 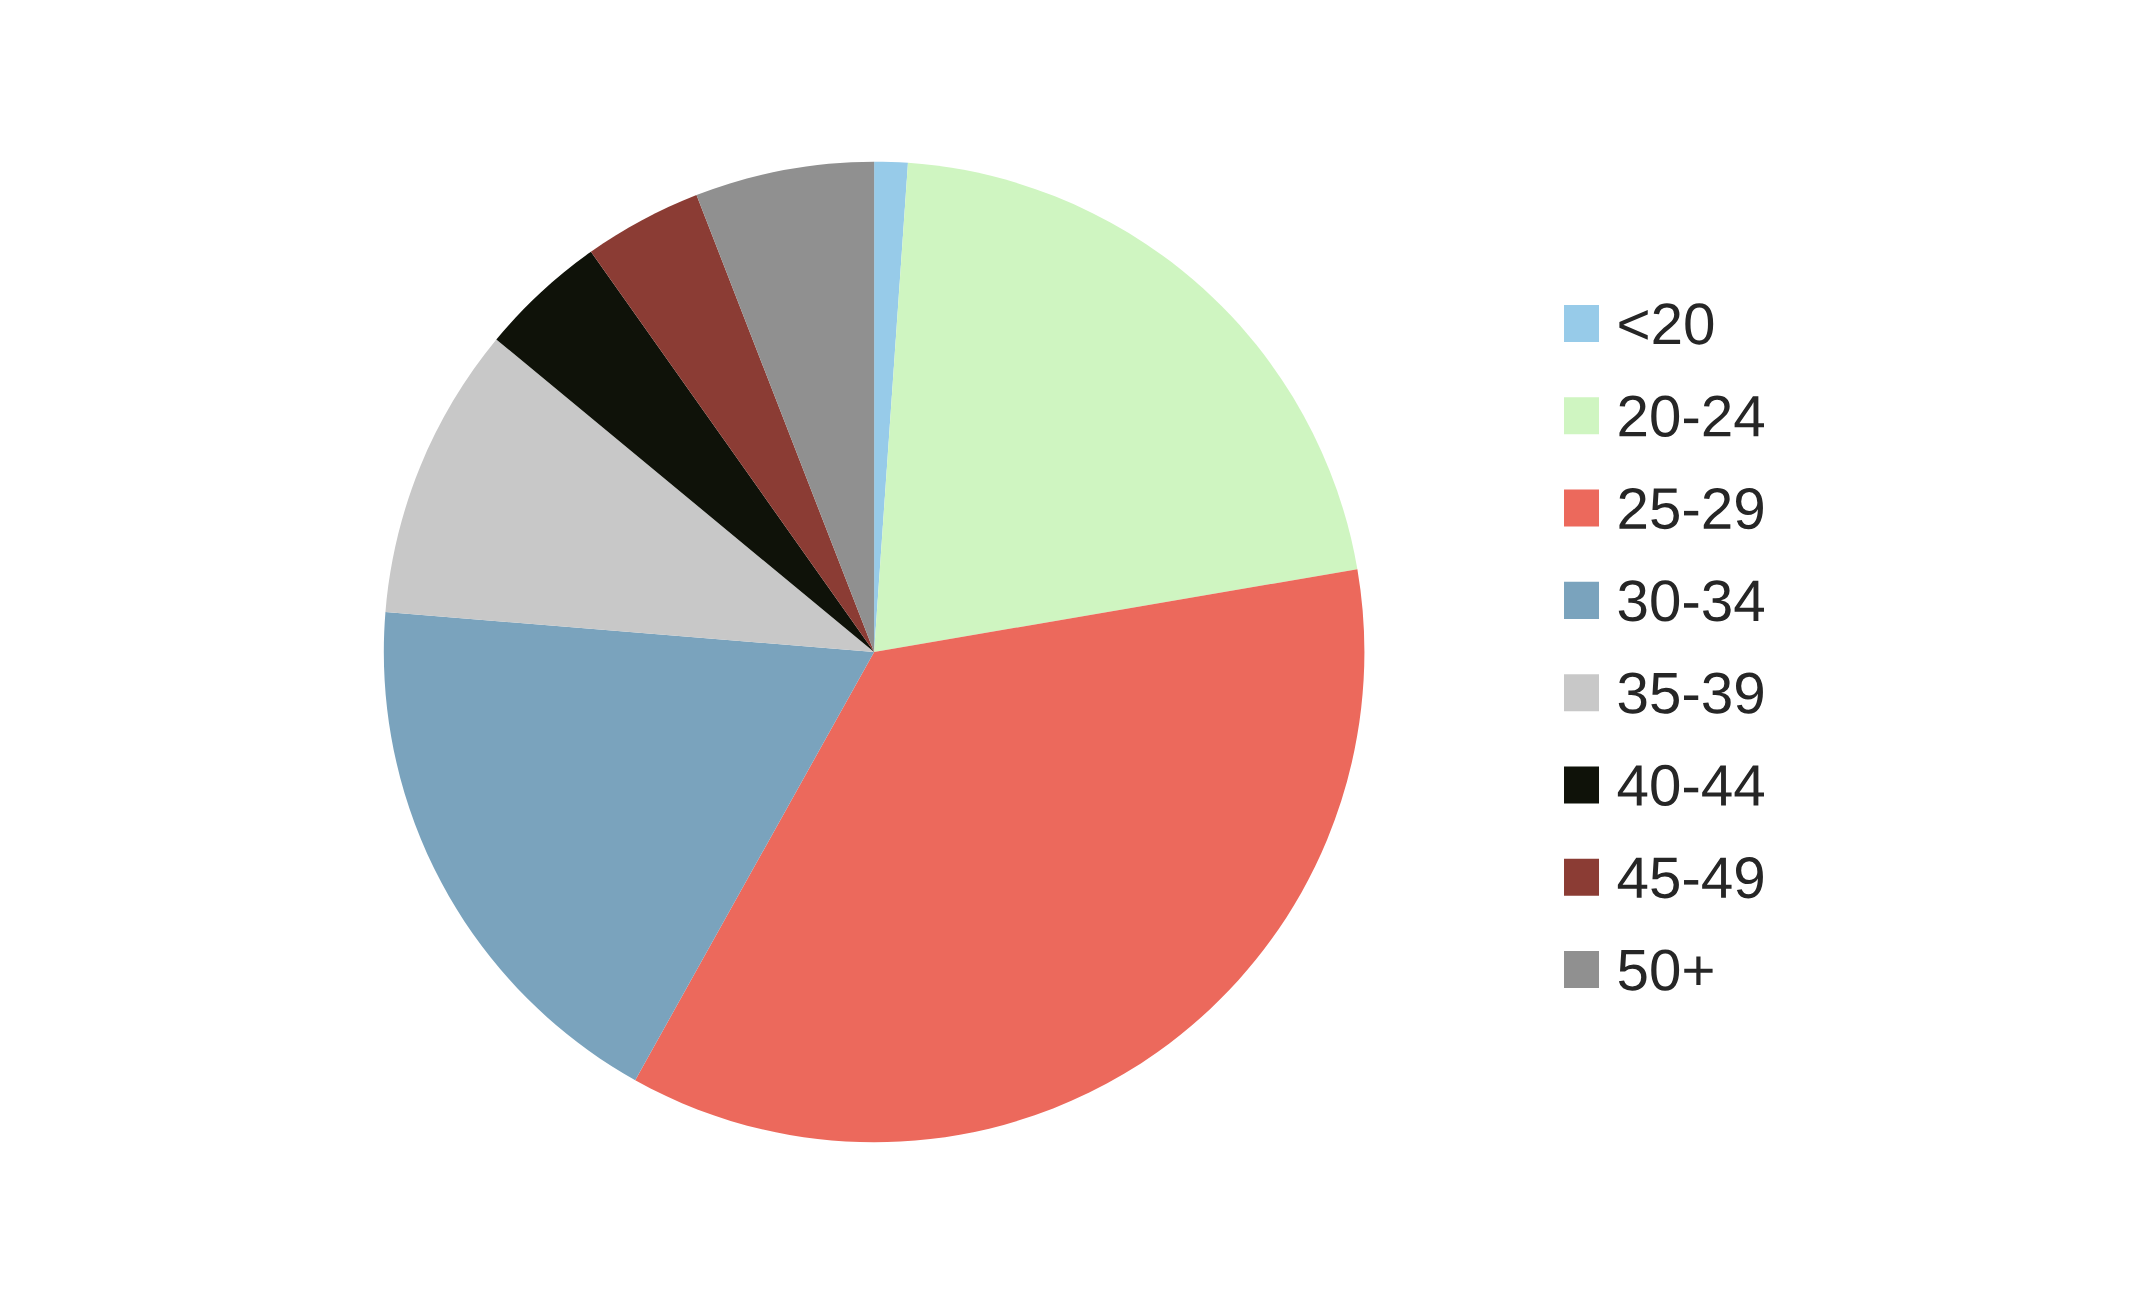 What do you see at coordinates (1666, 324) in the screenshot?
I see `legend-label: <20` at bounding box center [1666, 324].